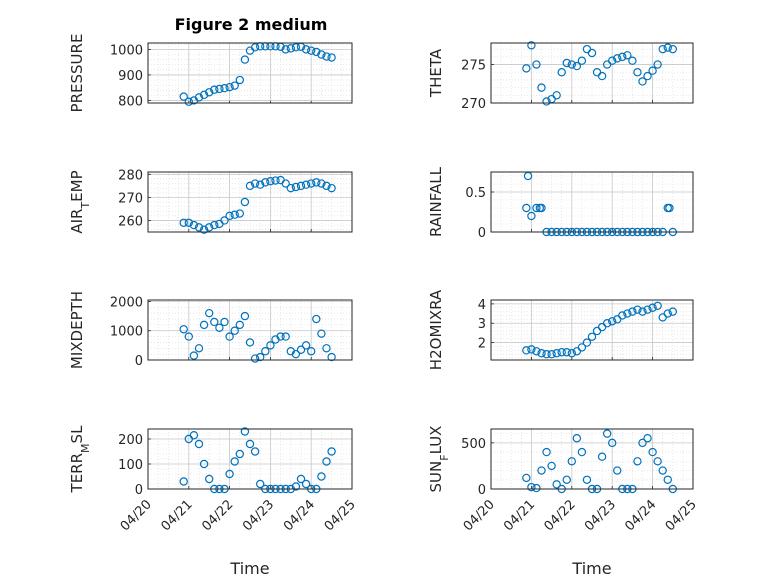 The image size is (778, 583). I want to click on x-tick-label: 04/22, so click(560, 515).